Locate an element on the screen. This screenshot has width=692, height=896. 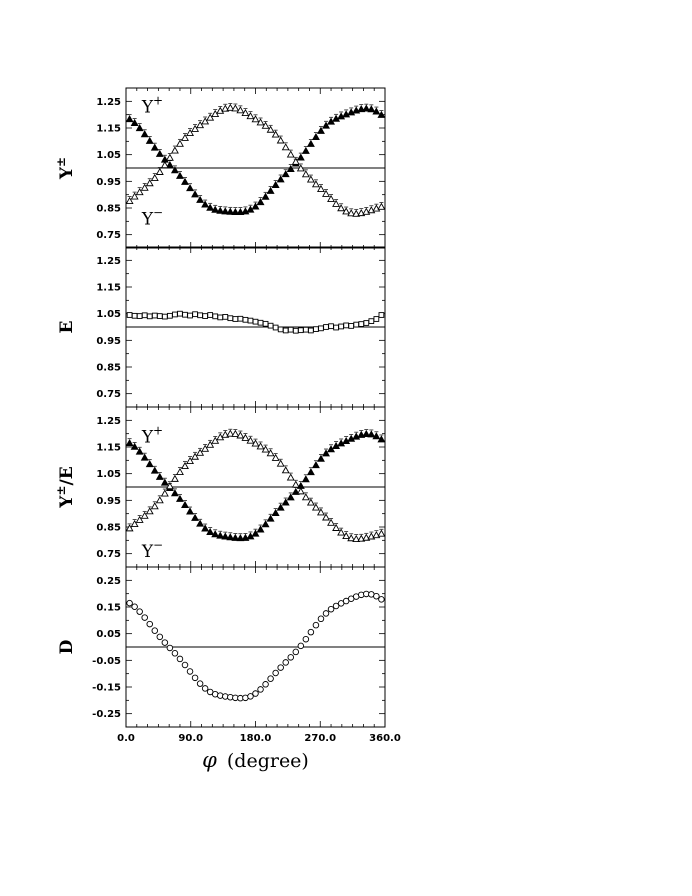
y-tick-label: 0.85 is located at coordinates (108, 528).